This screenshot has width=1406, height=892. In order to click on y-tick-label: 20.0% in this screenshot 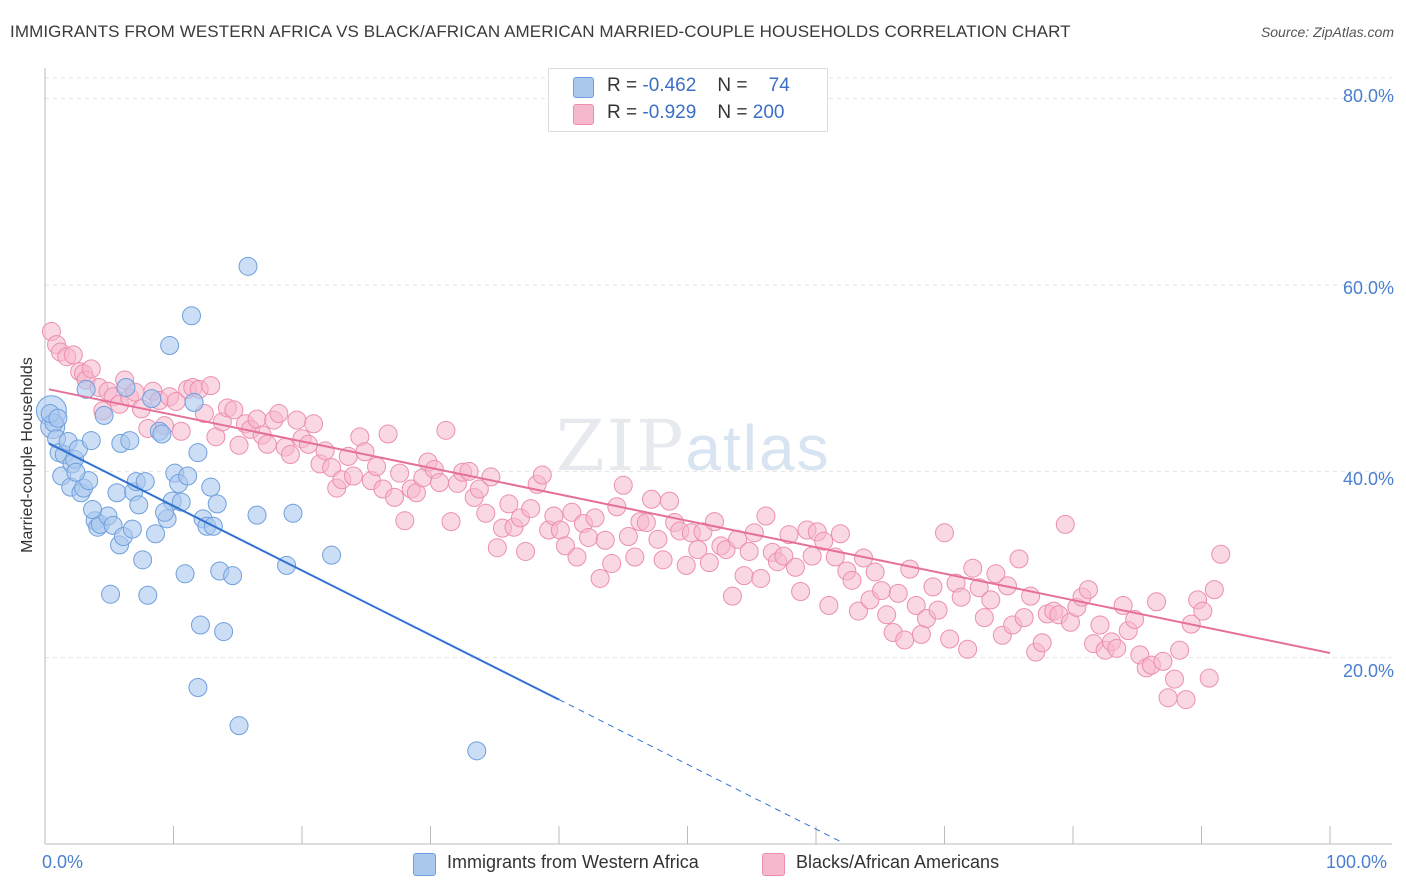, I will do `click(1368, 671)`.